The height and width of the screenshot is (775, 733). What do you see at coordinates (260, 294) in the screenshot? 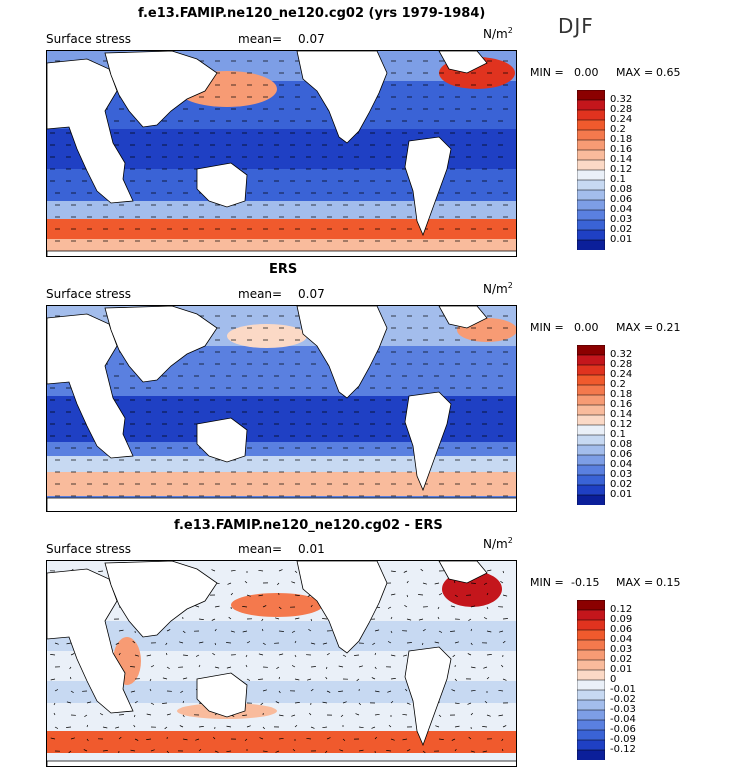
I see `panel-2-mean-label: mean=` at bounding box center [260, 294].